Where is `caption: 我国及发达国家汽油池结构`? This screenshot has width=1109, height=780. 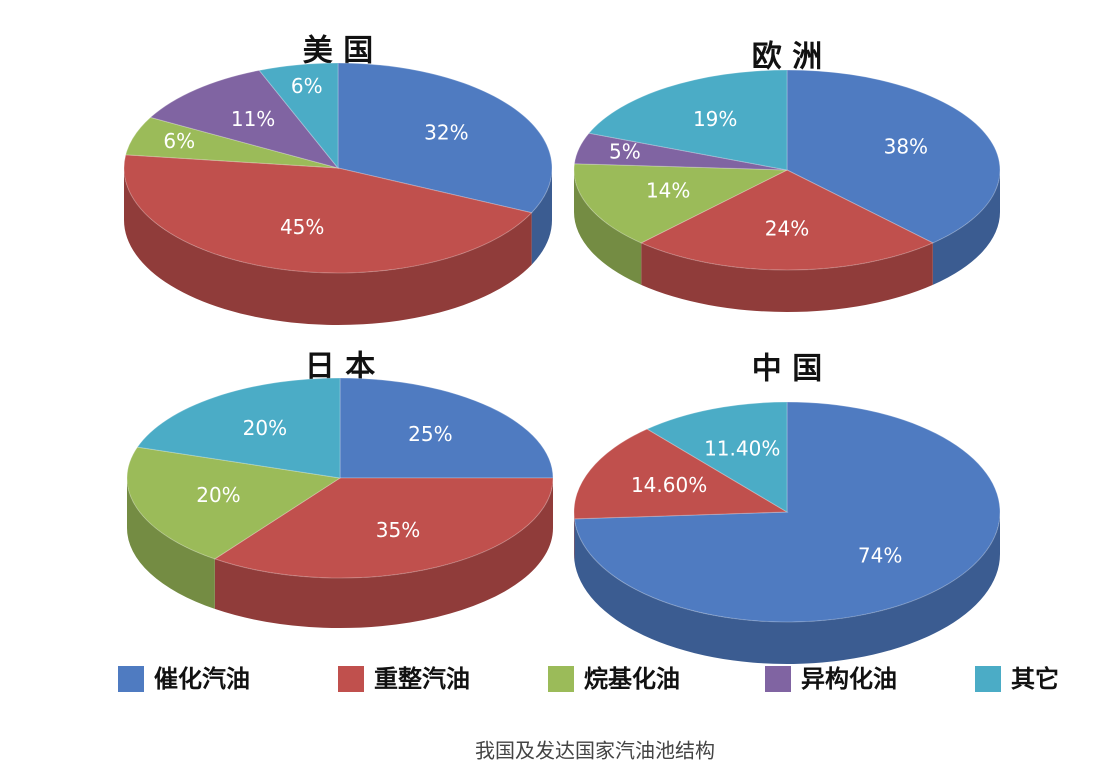 caption: 我国及发达国家汽油池结构 is located at coordinates (595, 751).